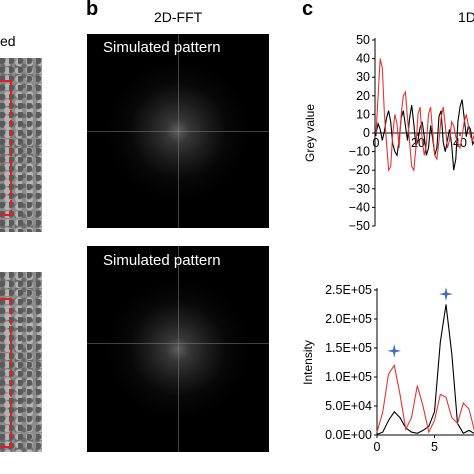  Describe the element at coordinates (359, 226) in the screenshot. I see `y-tick-label: −50` at that location.